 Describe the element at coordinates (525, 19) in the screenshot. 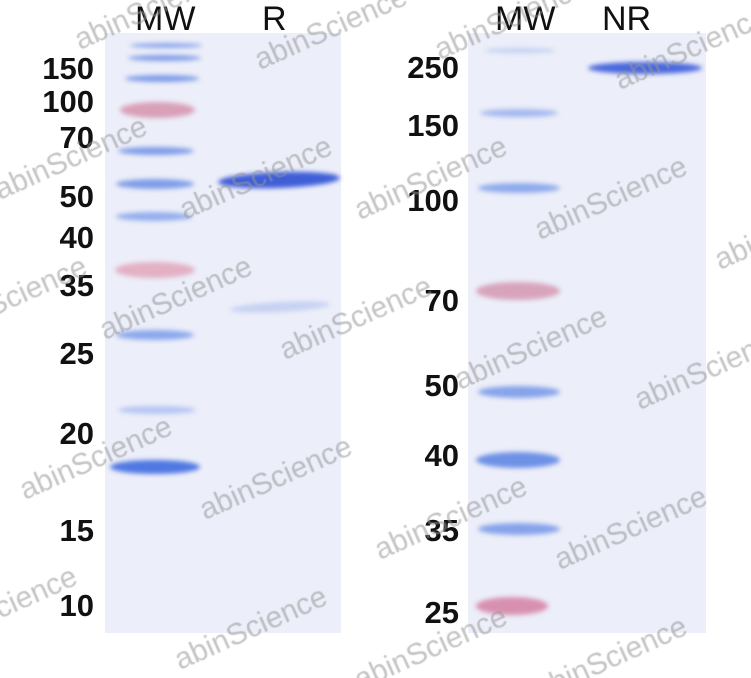

I see `lane-label-mw-right: MW` at that location.